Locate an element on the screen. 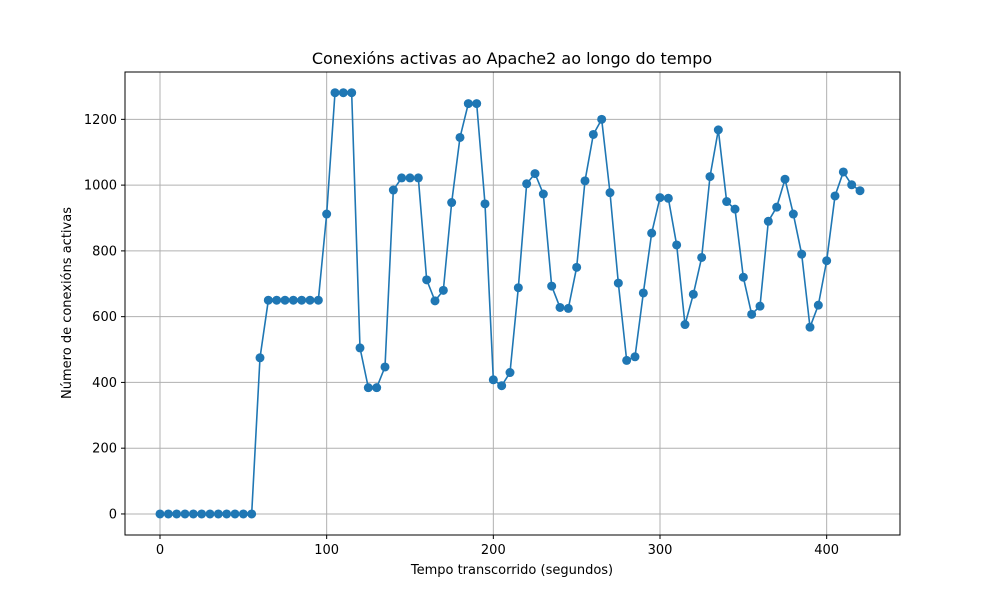 Image resolution: width=1000 pixels, height=600 pixels. y-tick-label: 1200 is located at coordinates (100, 120).